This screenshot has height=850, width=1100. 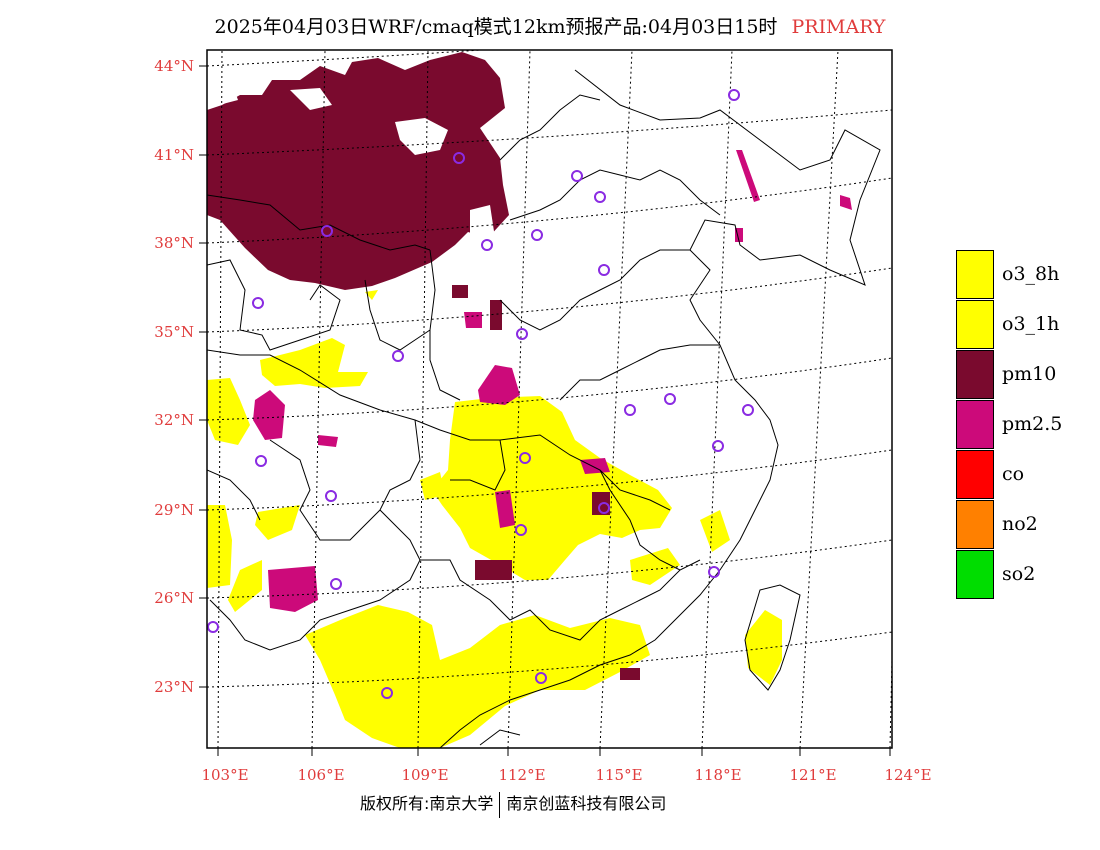 What do you see at coordinates (269, 415) in the screenshot?
I see `pm25-region-sichuan` at bounding box center [269, 415].